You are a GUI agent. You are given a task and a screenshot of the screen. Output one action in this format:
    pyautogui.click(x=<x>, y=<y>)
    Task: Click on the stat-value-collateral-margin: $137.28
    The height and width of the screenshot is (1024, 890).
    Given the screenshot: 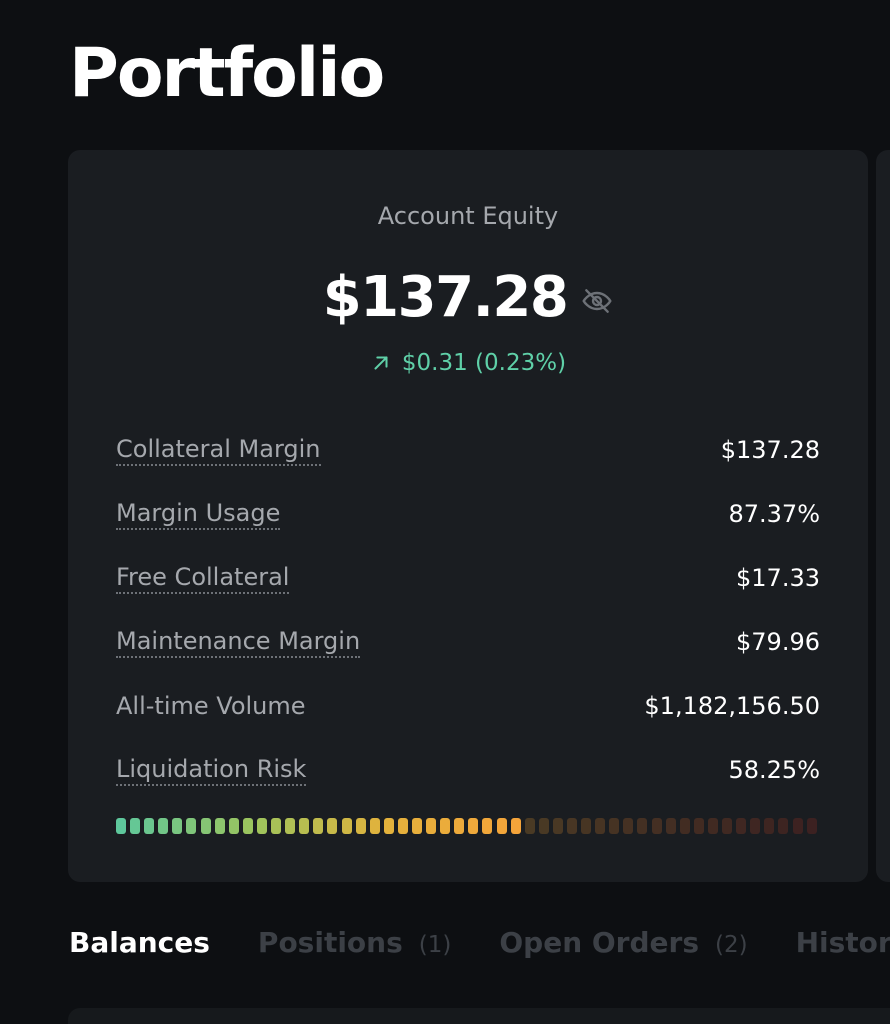 What is the action you would take?
    pyautogui.click(x=770, y=450)
    